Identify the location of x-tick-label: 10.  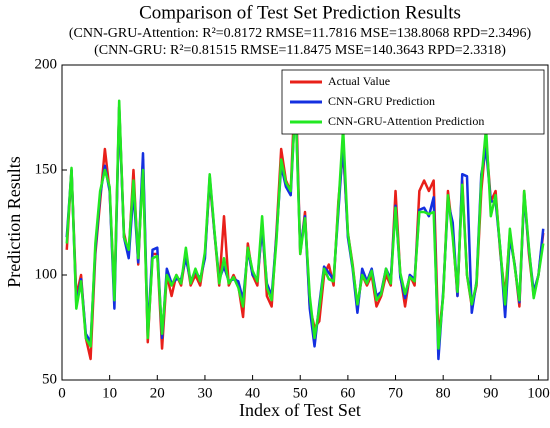
(109, 393).